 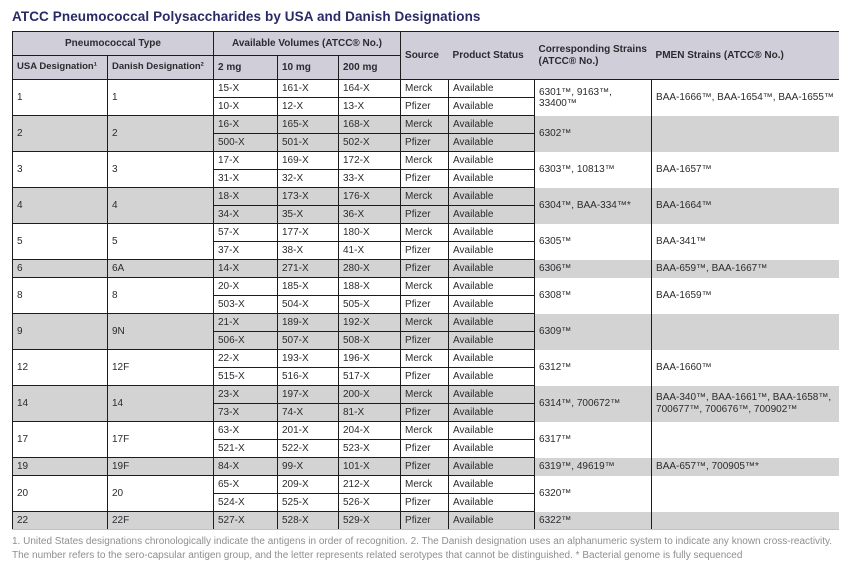 I want to click on cell-volume-200mg: 13-X, so click(x=369, y=106).